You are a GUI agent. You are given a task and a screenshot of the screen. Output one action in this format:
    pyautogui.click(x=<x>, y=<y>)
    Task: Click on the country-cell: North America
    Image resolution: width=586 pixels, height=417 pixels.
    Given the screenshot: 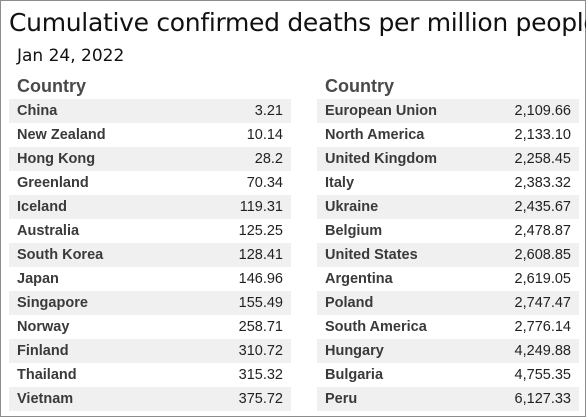 What is the action you would take?
    pyautogui.click(x=401, y=135)
    